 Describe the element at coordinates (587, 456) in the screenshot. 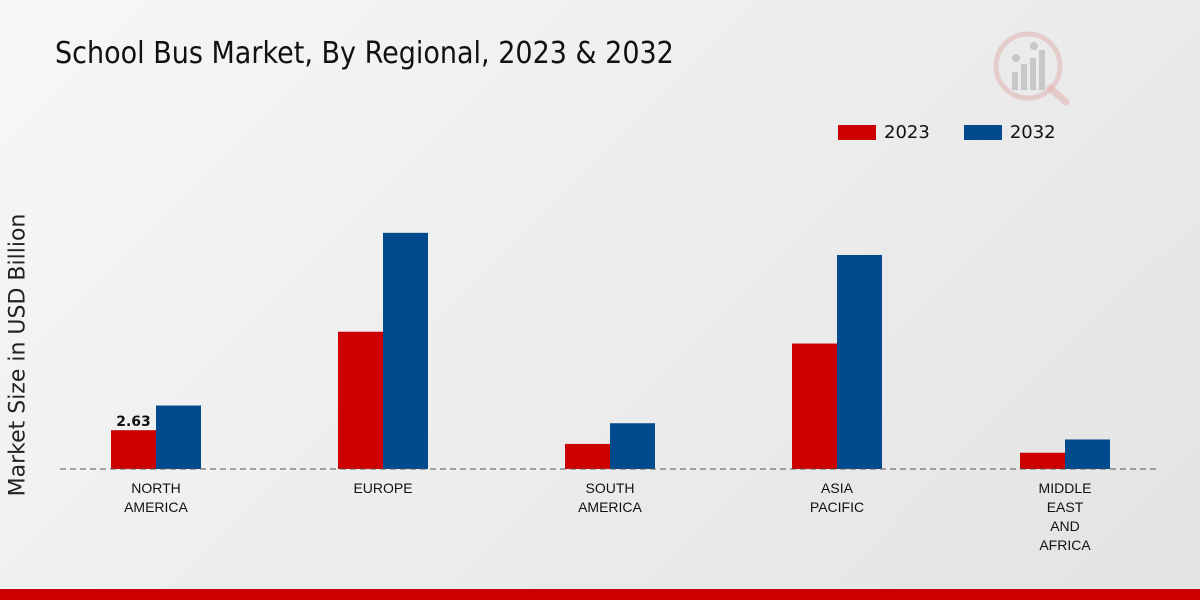

I see `bar-2023-south-america` at that location.